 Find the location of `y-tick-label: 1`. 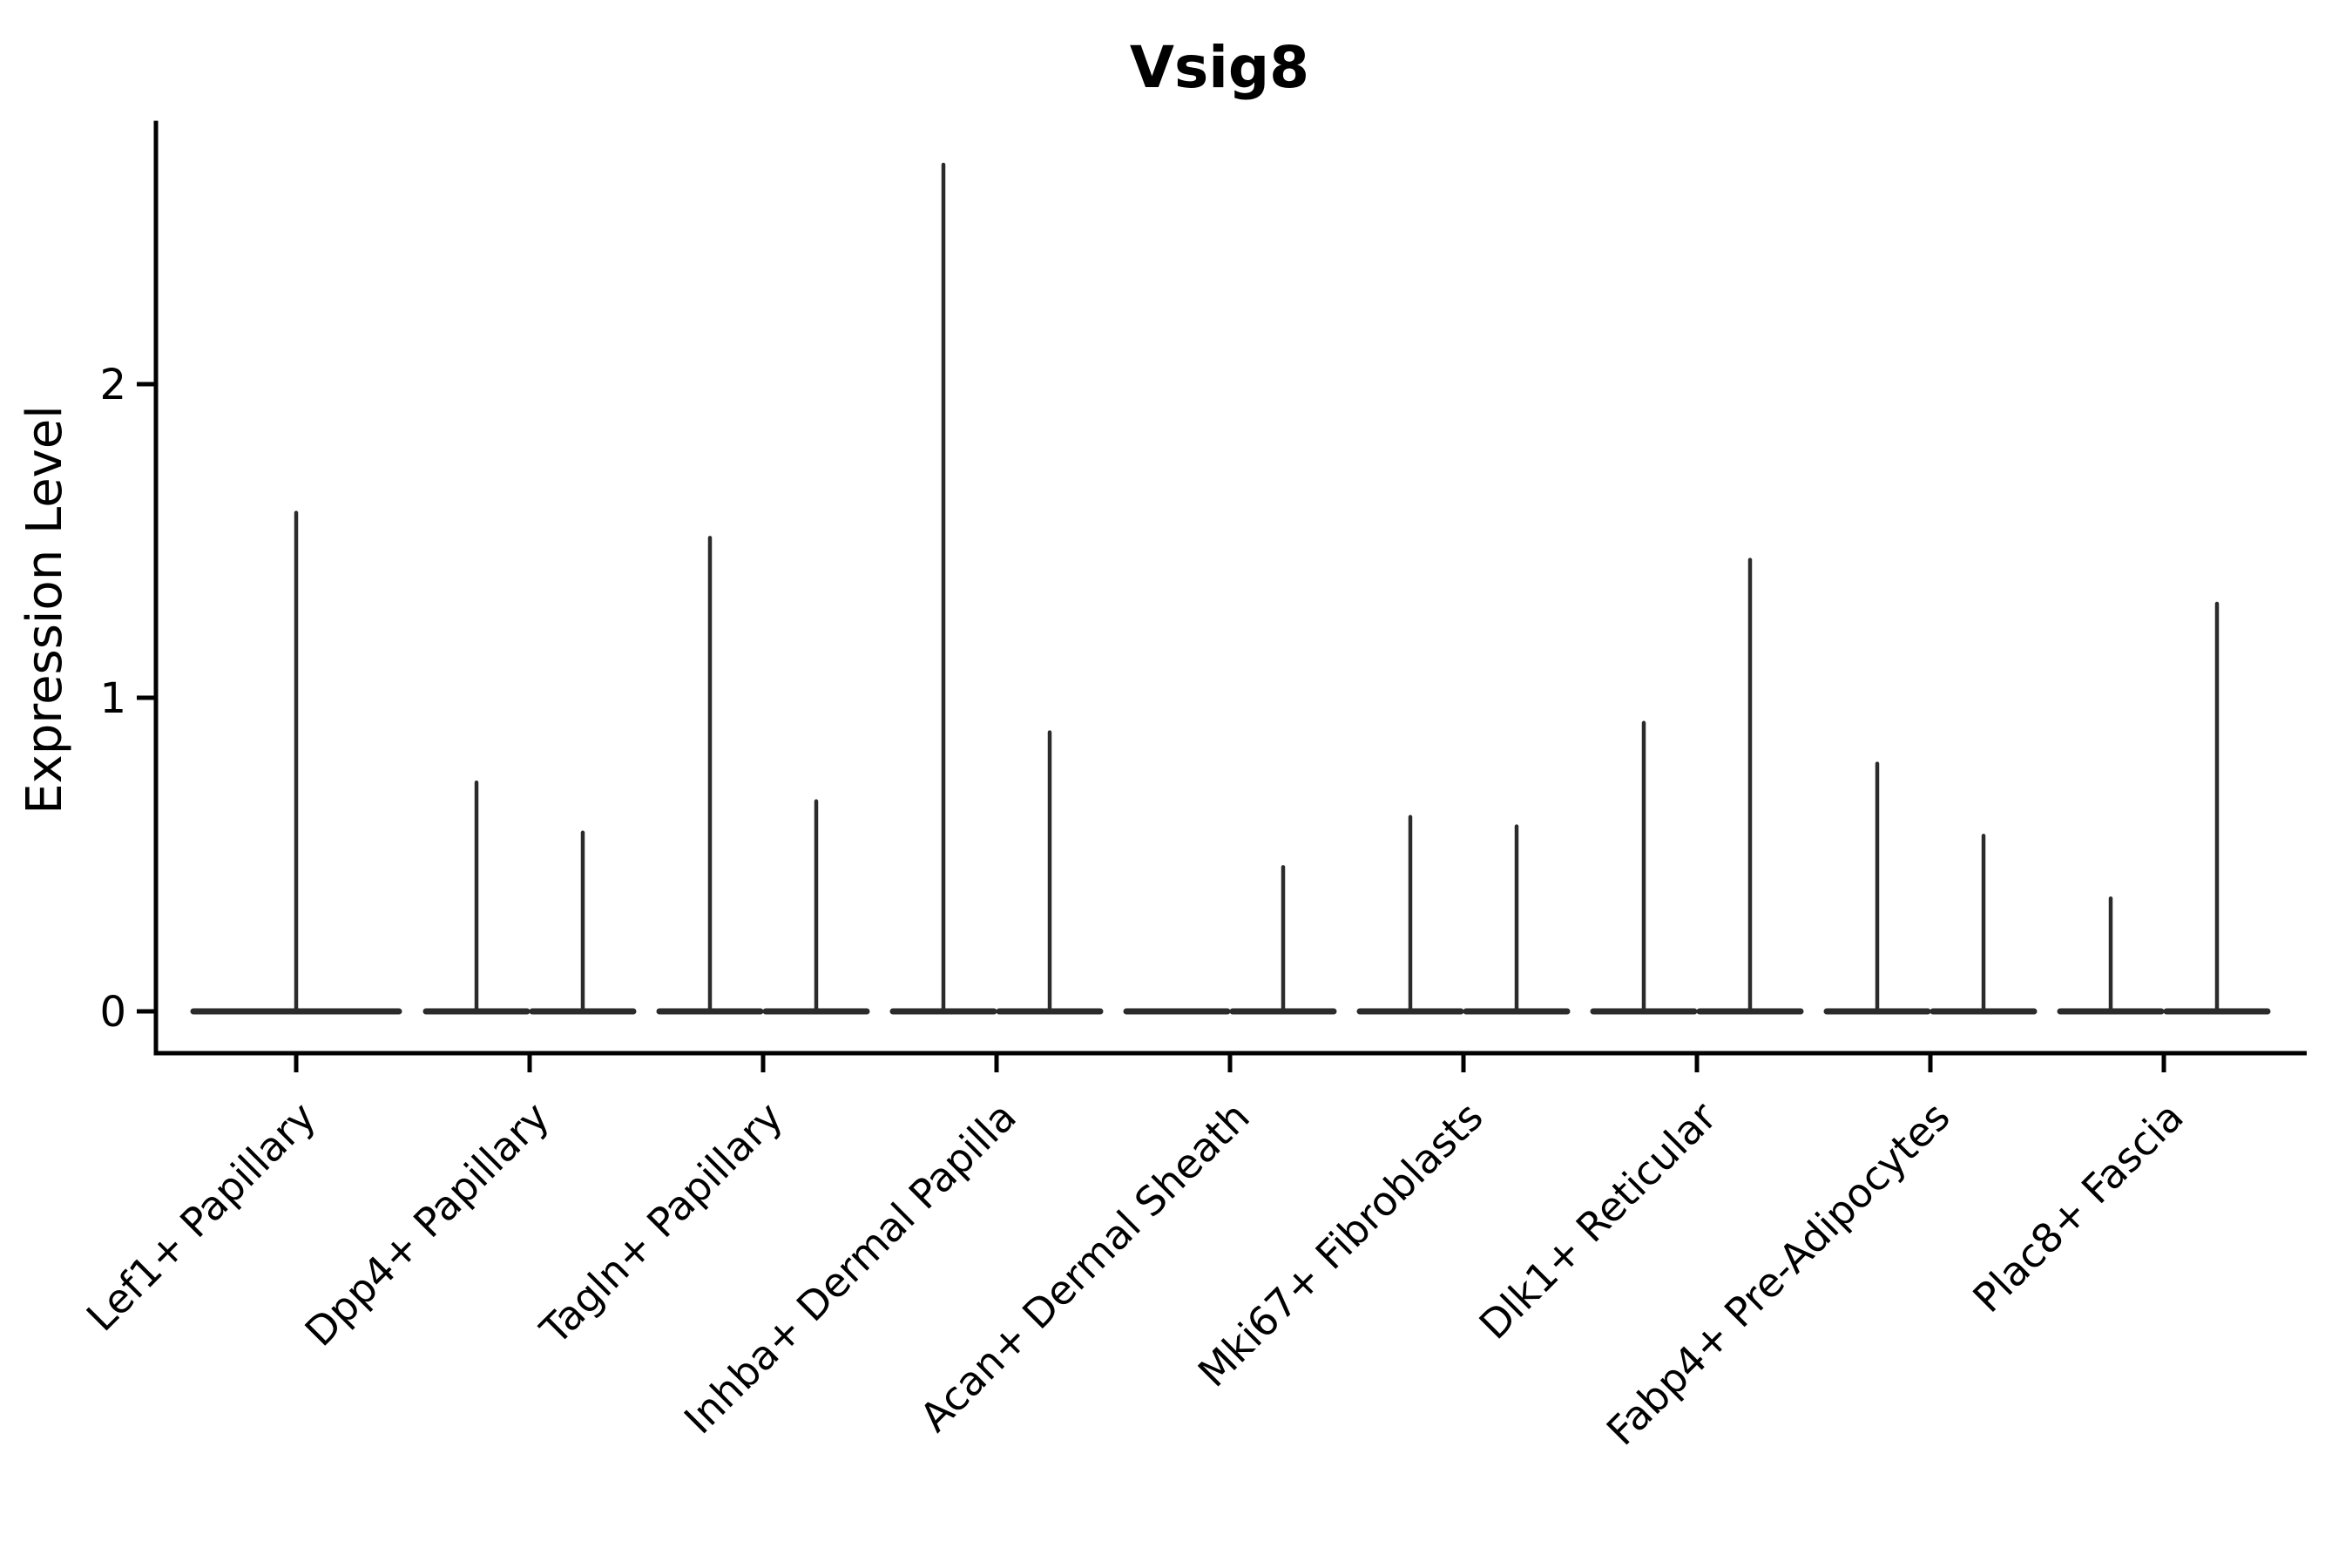

y-tick-label: 1 is located at coordinates (113, 698).